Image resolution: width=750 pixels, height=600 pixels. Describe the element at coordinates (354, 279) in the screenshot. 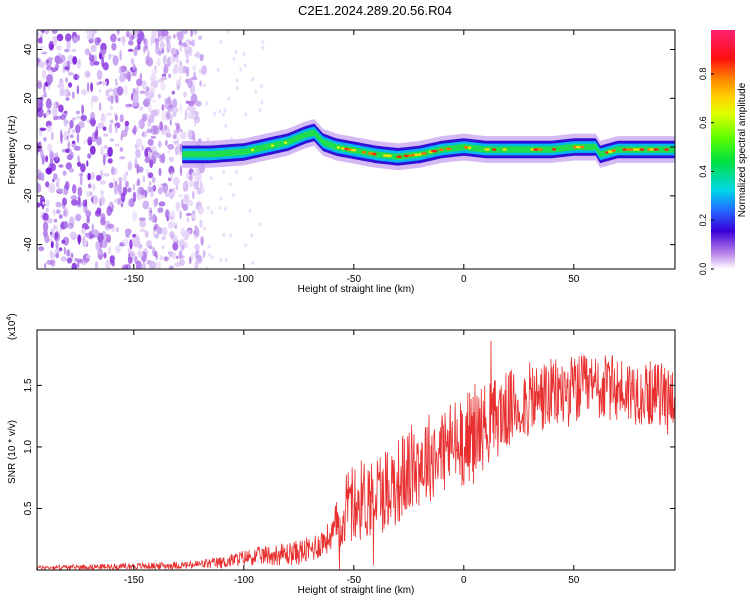

I see `x-tick-label: -50` at that location.